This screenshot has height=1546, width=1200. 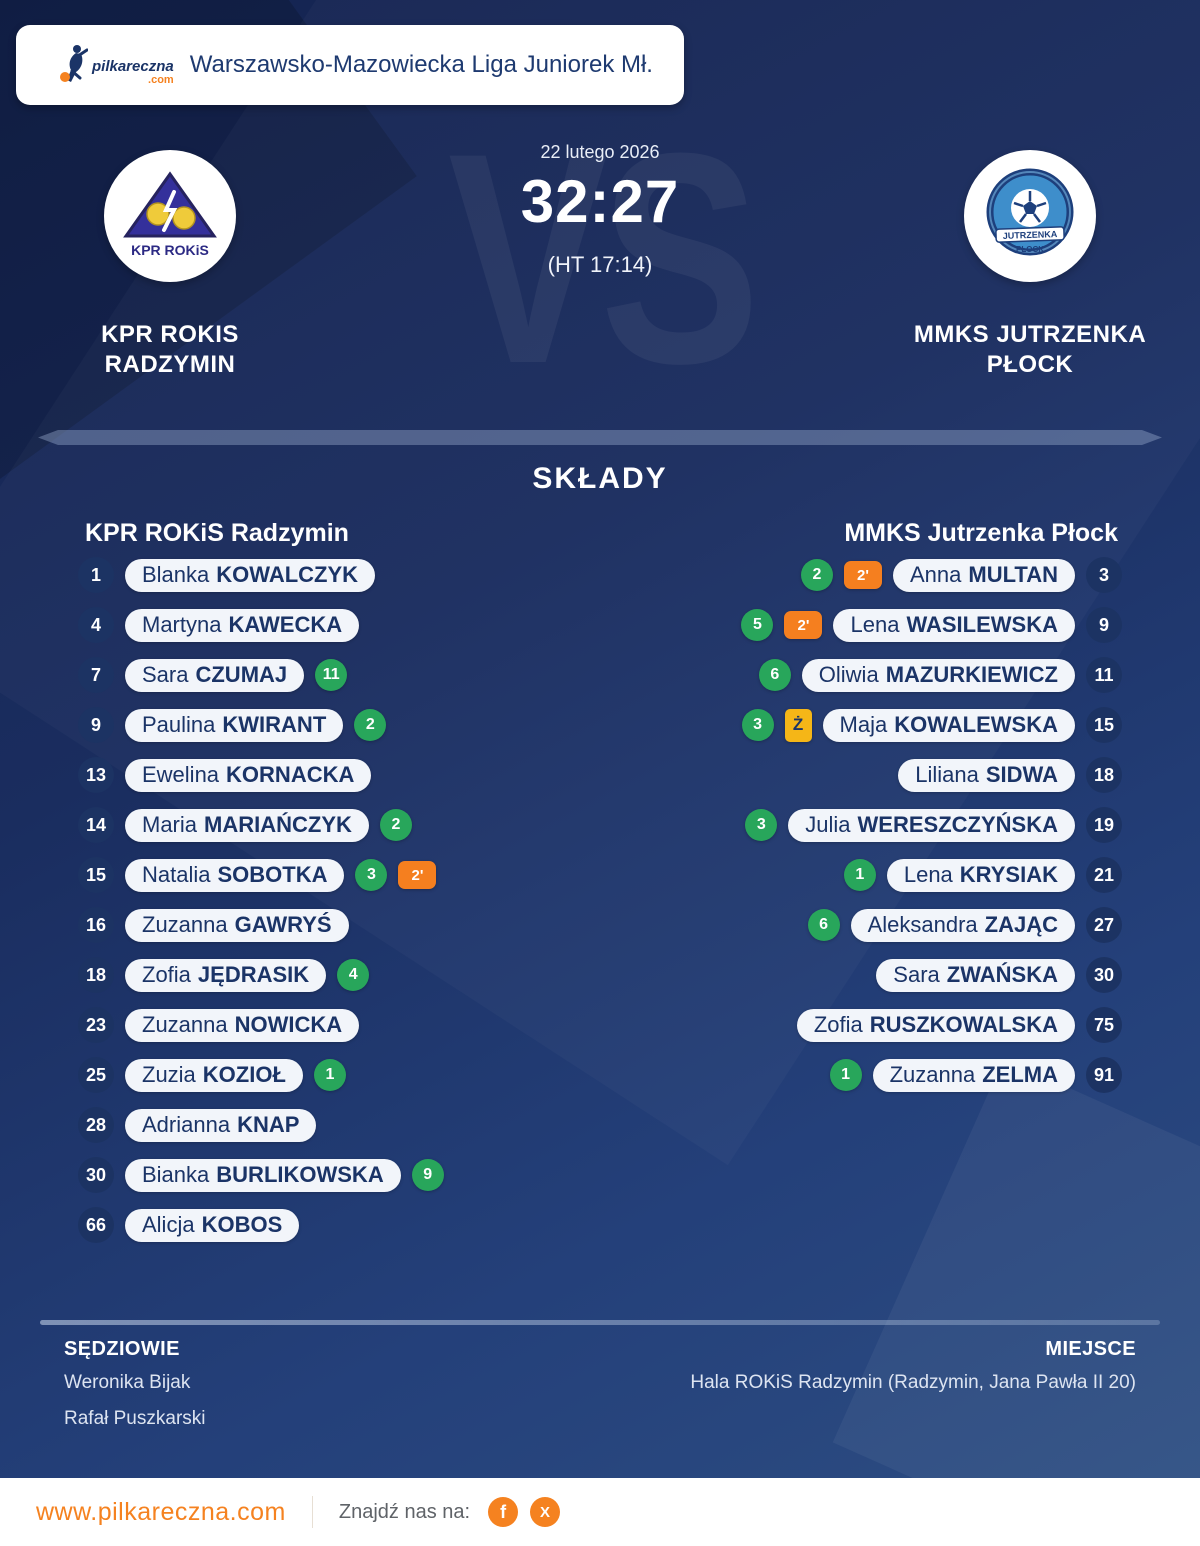 I want to click on player-name-pill: Maria MARIAŃCZYK, so click(x=247, y=825).